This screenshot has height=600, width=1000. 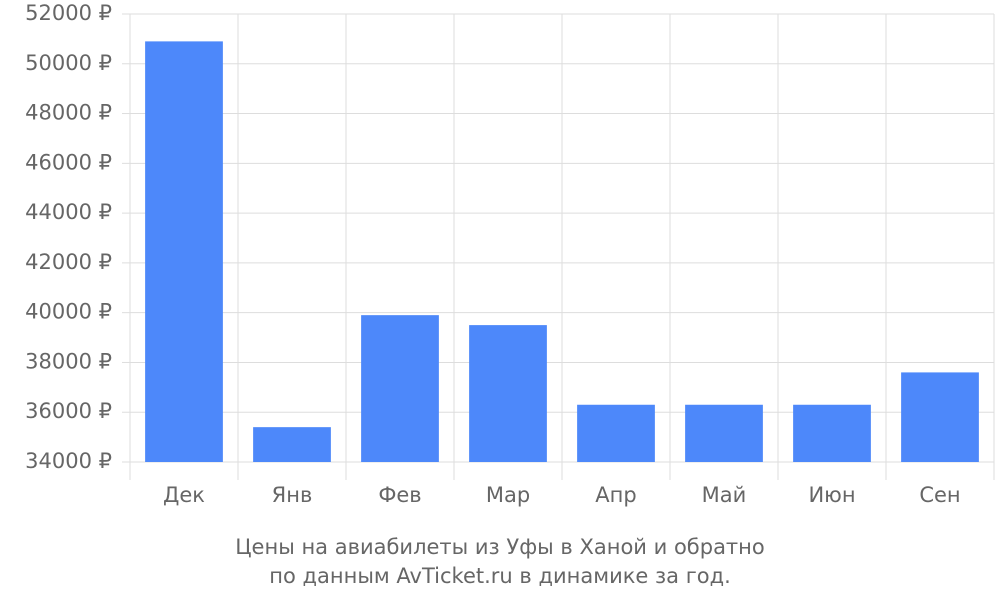 What do you see at coordinates (68, 411) in the screenshot?
I see `y-tick-label: 36000 ₽` at bounding box center [68, 411].